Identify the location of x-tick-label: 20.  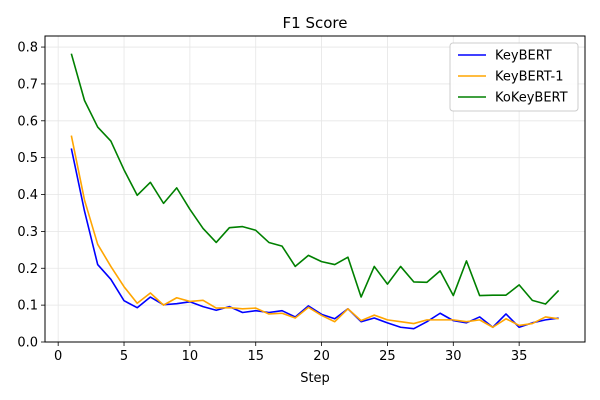
(321, 356).